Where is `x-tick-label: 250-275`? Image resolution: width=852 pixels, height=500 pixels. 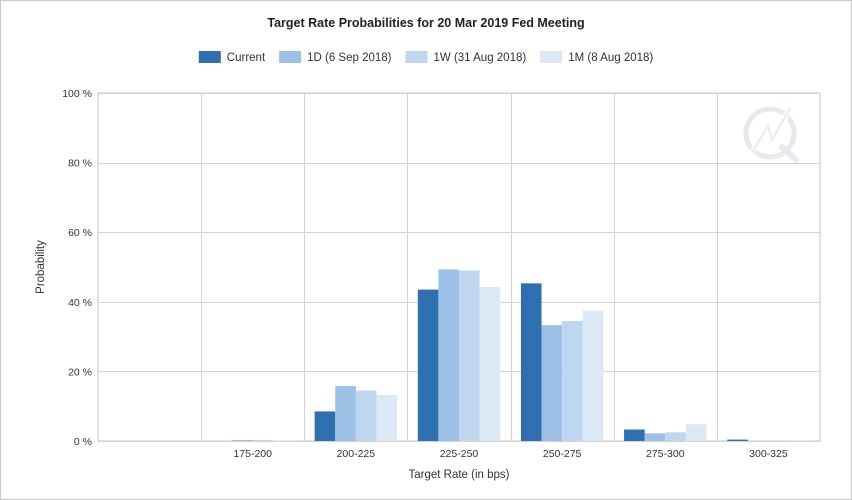
x-tick-label: 250-275 is located at coordinates (562, 454).